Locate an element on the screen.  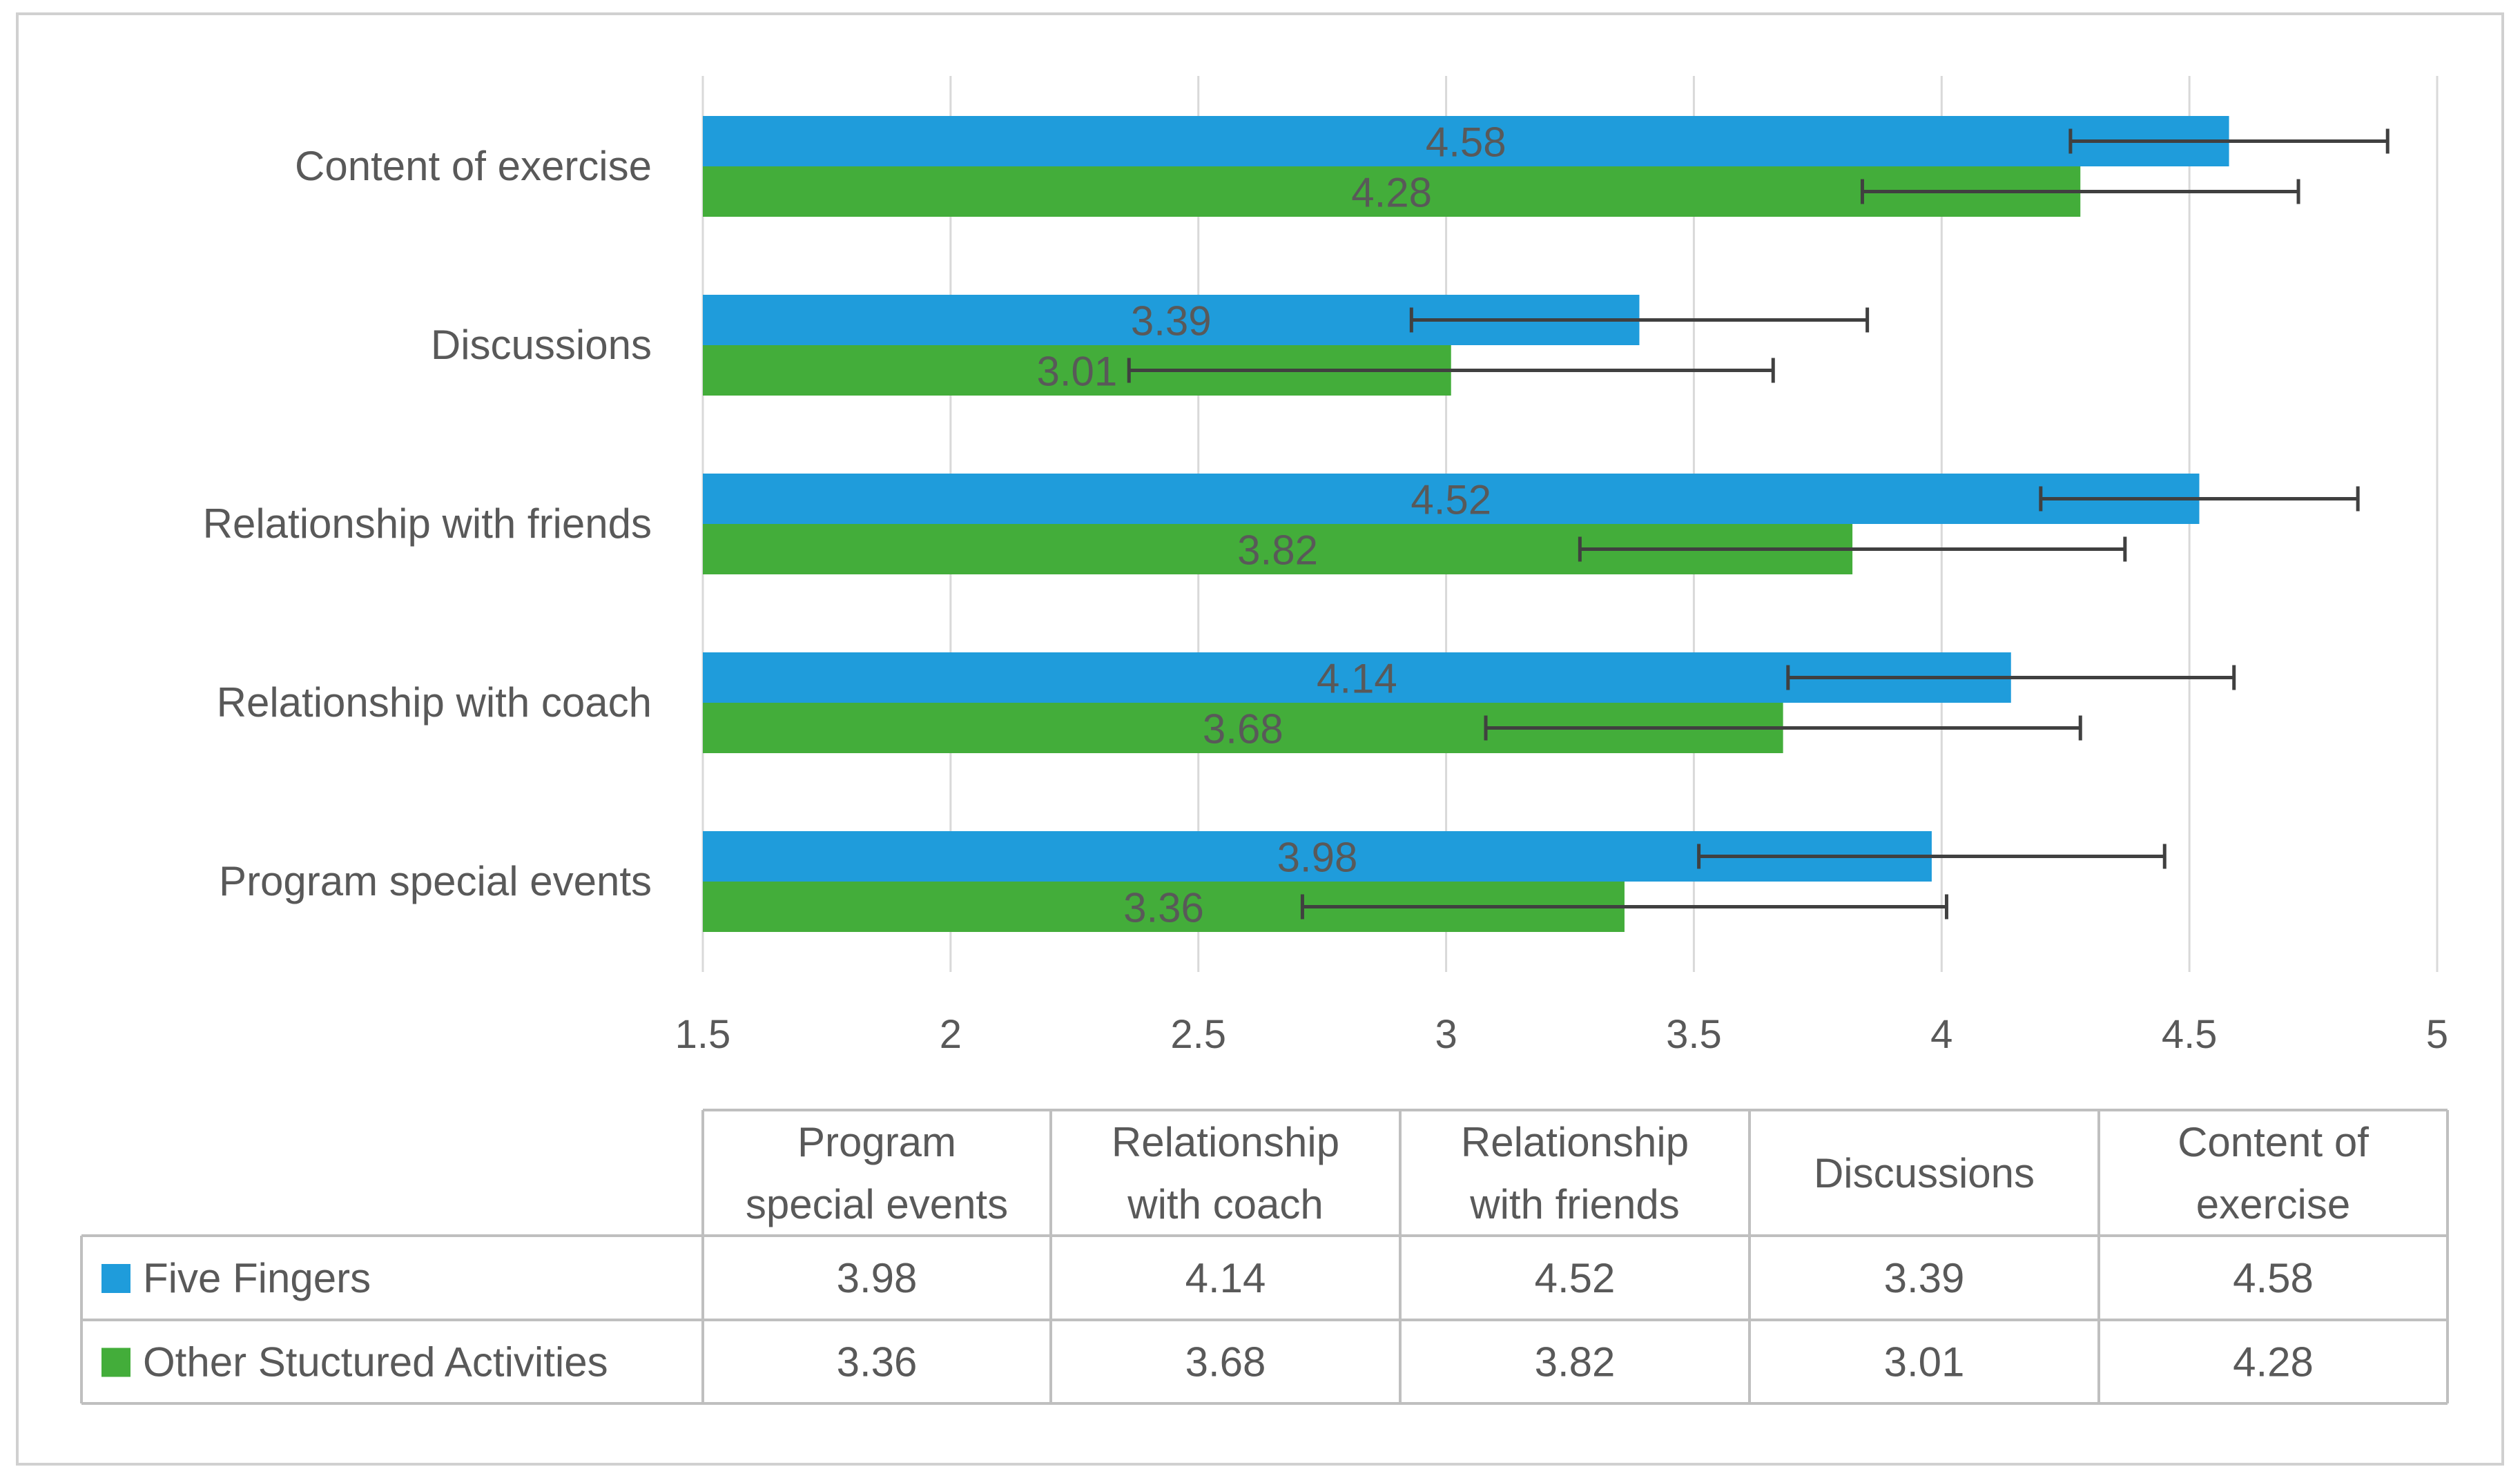
data-label: 3.82 is located at coordinates (1277, 550).